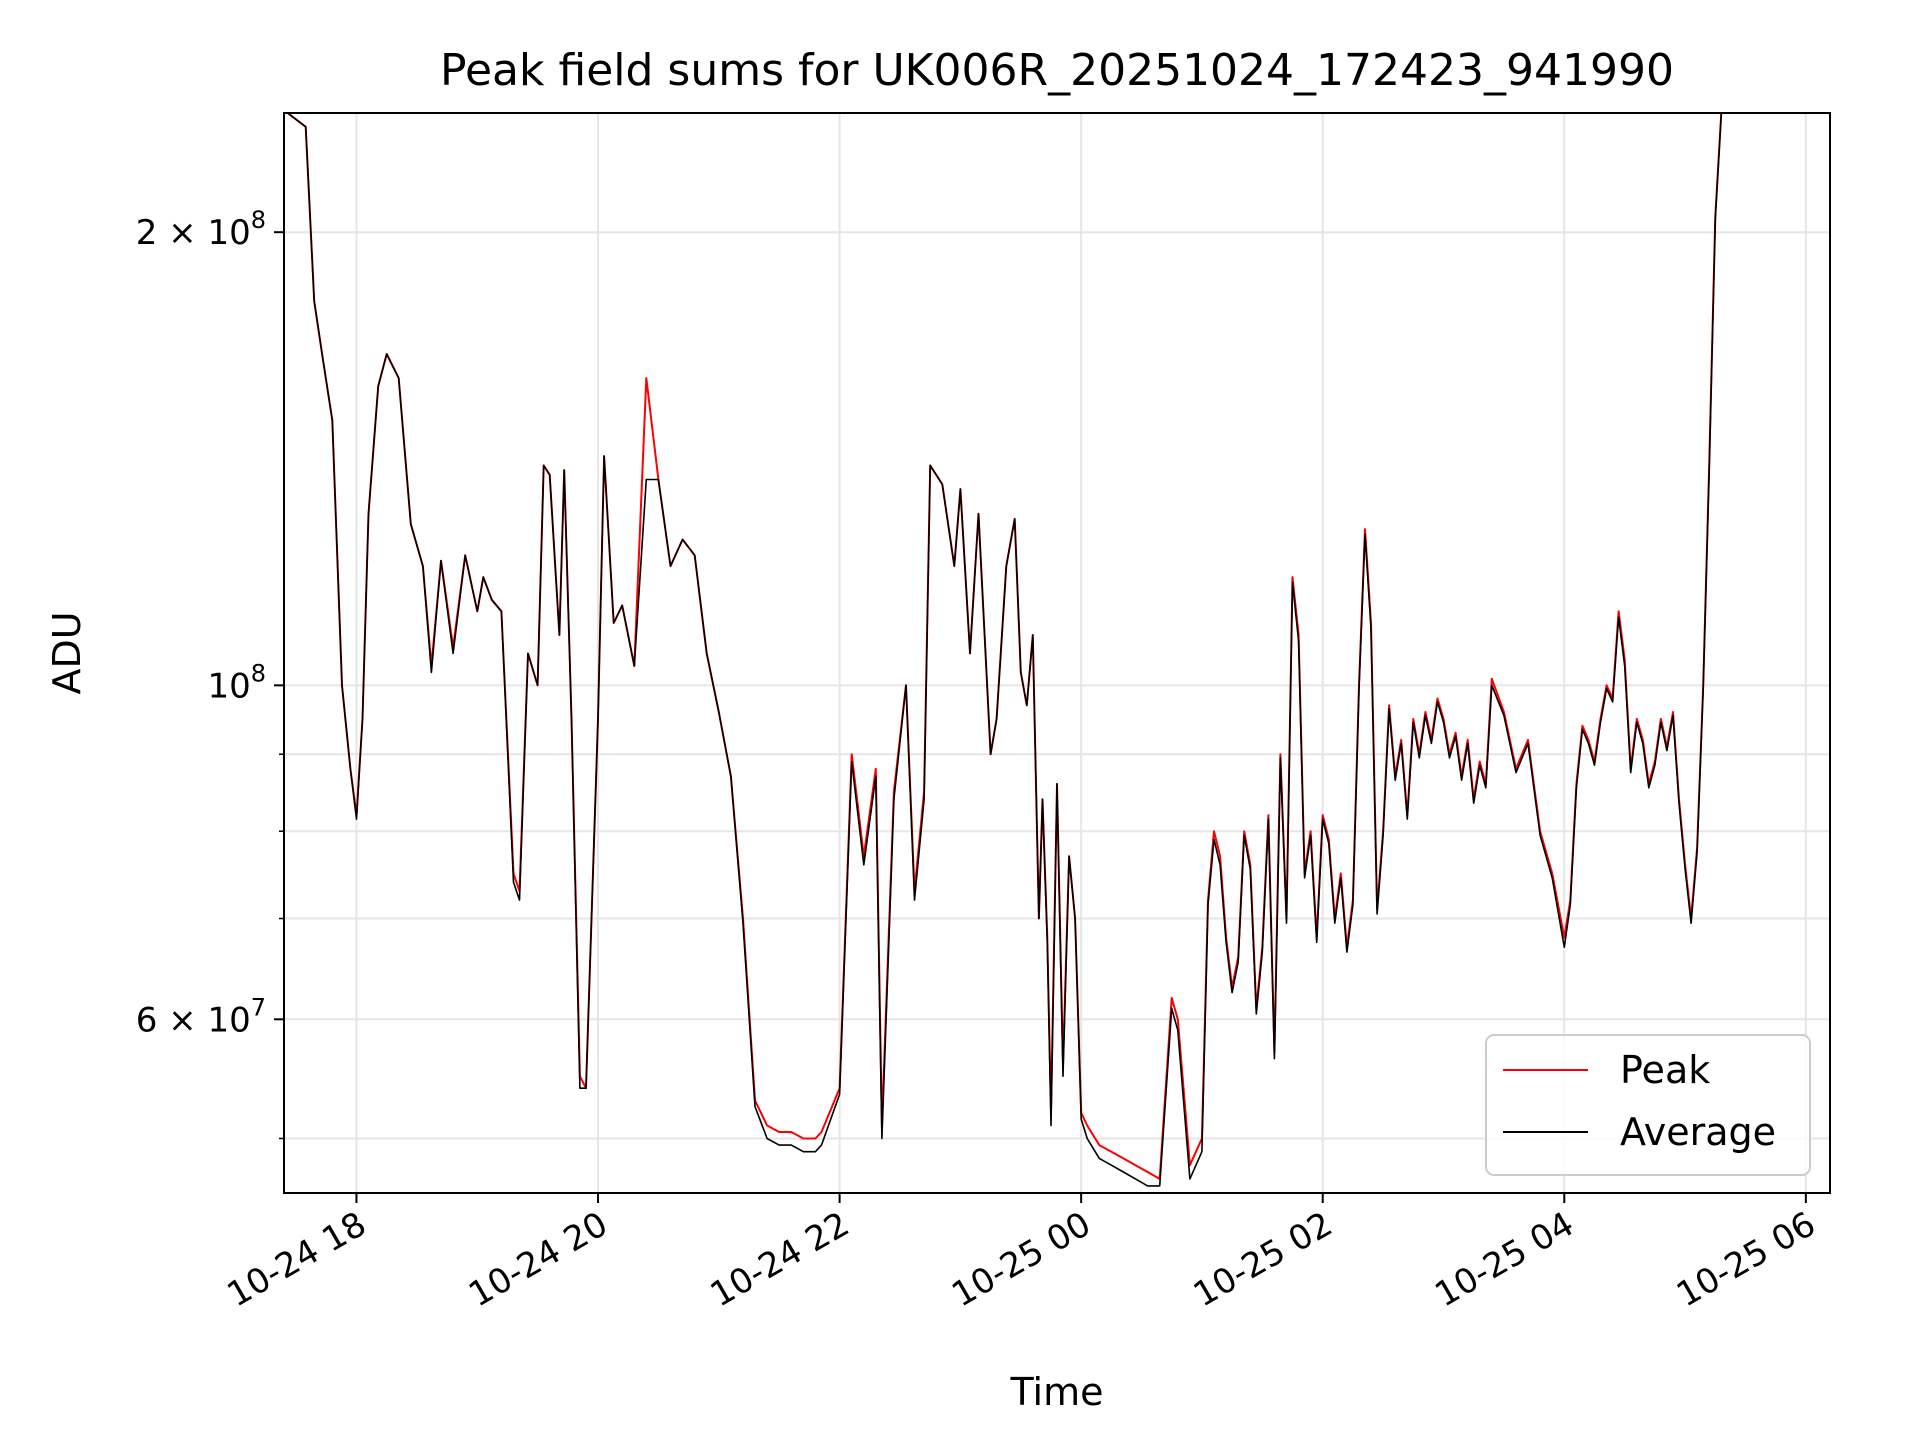 The height and width of the screenshot is (1440, 1920). Describe the element at coordinates (201, 1016) in the screenshot. I see `y-tick-label: 6 × 107` at that location.